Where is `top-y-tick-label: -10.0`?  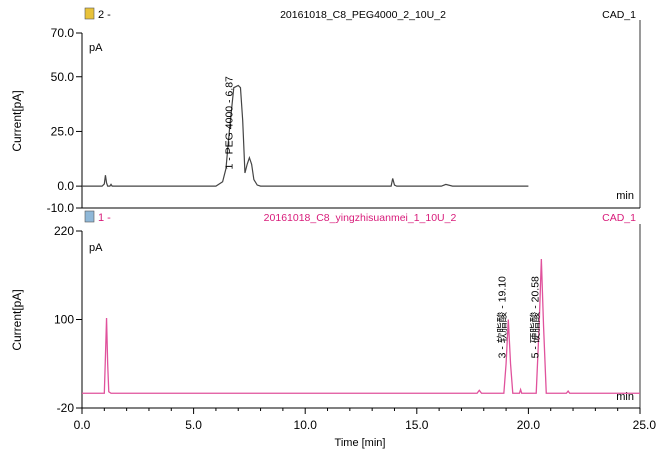
top-y-tick-label: -10.0 is located at coordinates (61, 208).